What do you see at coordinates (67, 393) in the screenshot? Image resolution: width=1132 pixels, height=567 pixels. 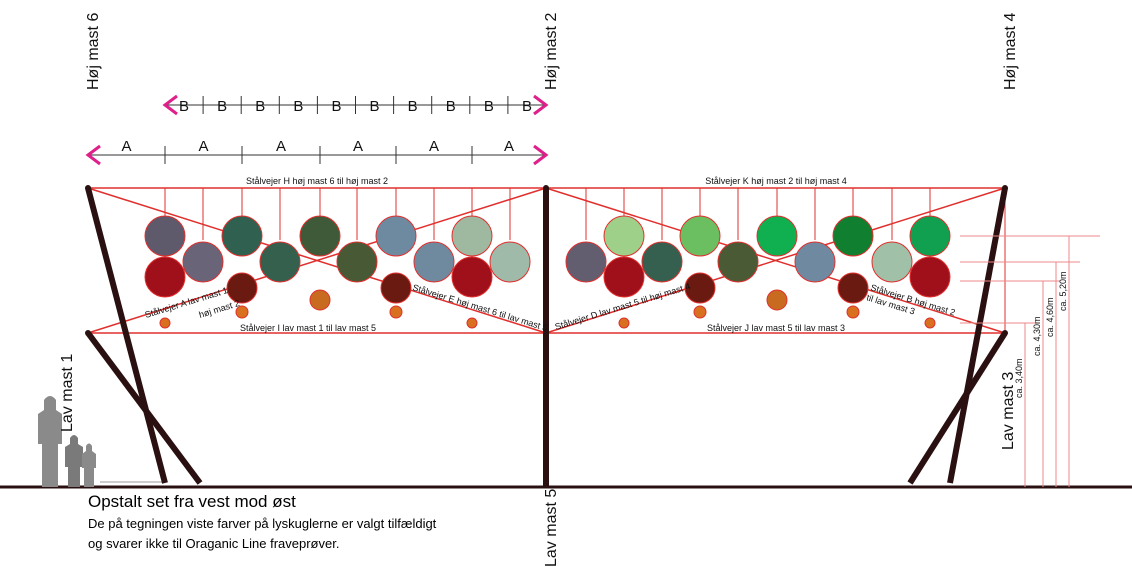 I see `mast-label: Lav mast 1` at bounding box center [67, 393].